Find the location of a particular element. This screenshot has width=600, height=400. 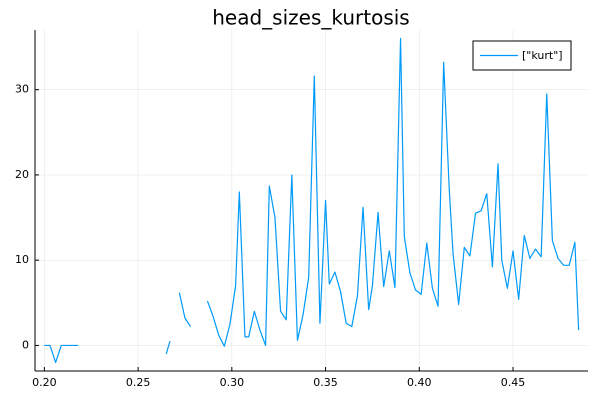

y-tick-label: 20 is located at coordinates (22, 174).